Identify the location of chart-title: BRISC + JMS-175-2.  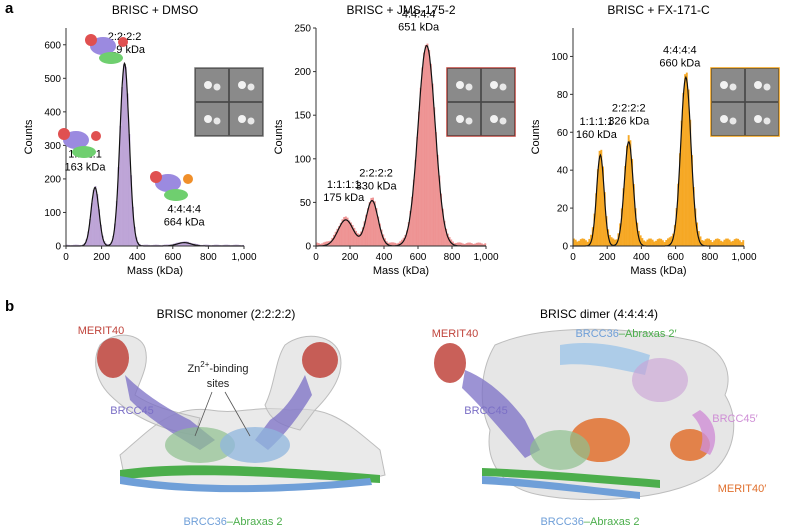
(400, 10).